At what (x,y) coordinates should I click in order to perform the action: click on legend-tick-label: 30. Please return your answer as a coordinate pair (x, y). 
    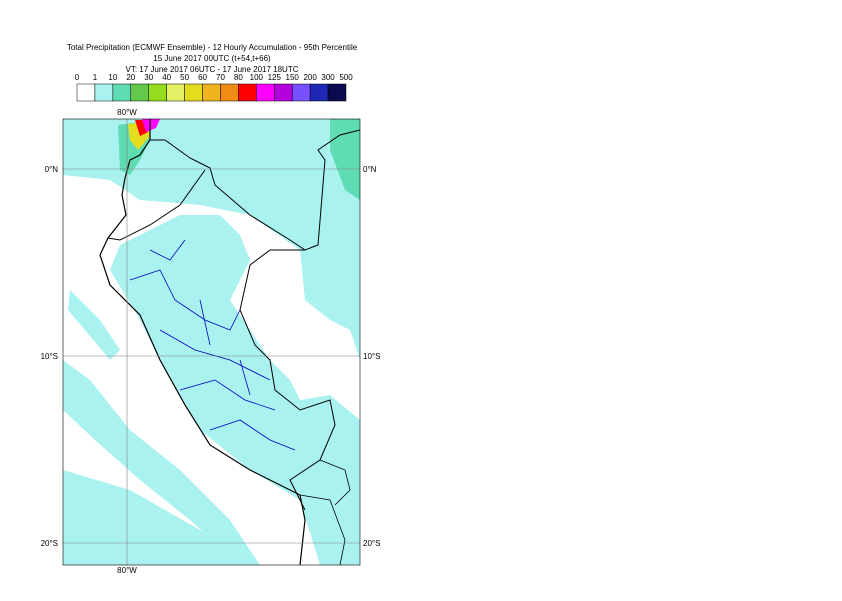
    Looking at the image, I should click on (148, 77).